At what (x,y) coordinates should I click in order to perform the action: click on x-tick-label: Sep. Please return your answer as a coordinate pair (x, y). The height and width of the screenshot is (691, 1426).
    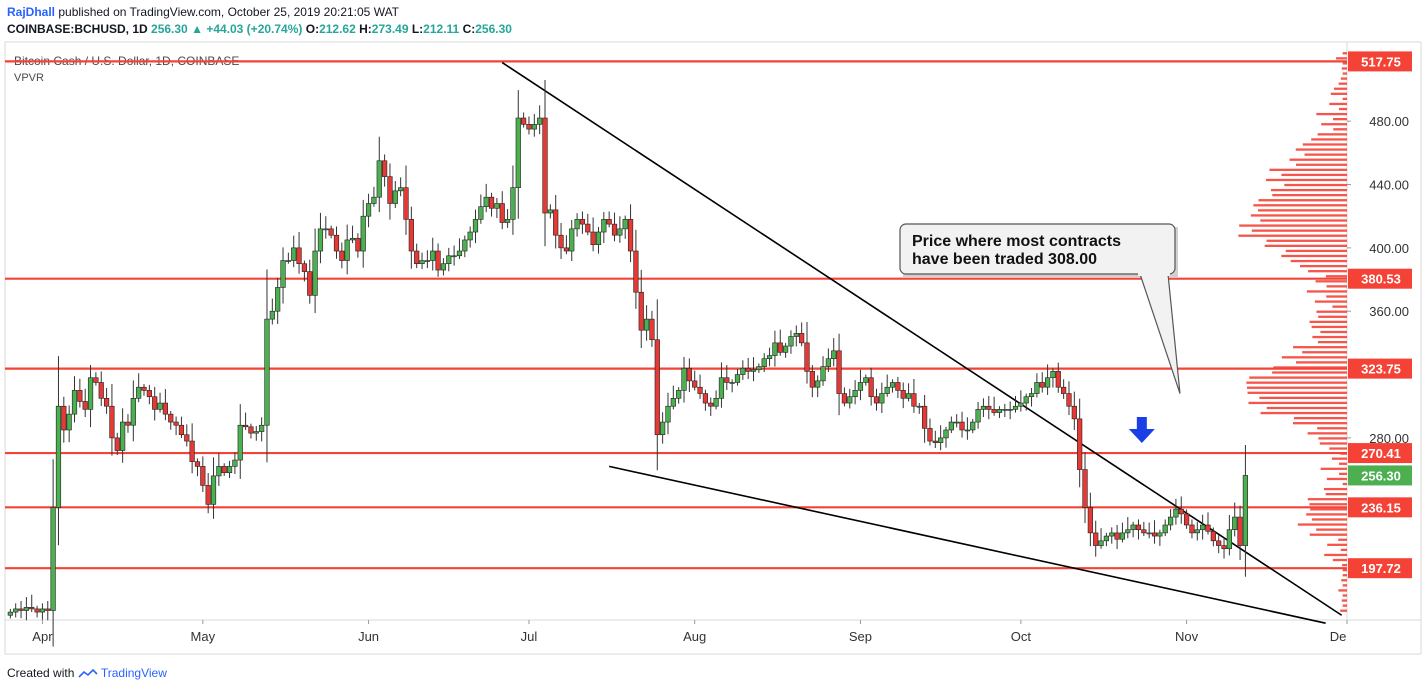
    Looking at the image, I should click on (860, 636).